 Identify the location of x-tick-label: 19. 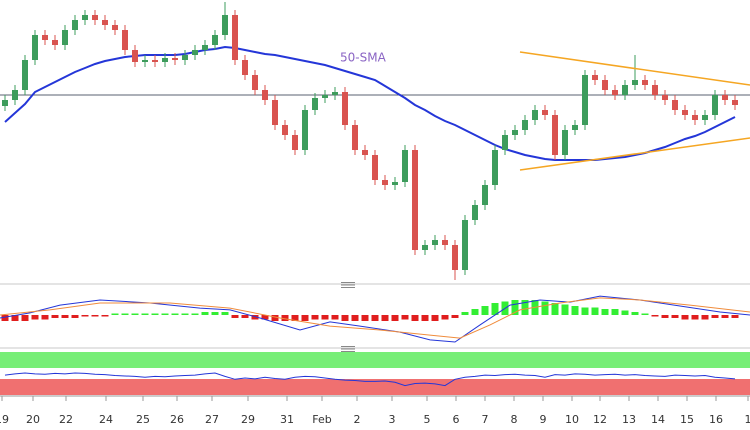
(4, 419).